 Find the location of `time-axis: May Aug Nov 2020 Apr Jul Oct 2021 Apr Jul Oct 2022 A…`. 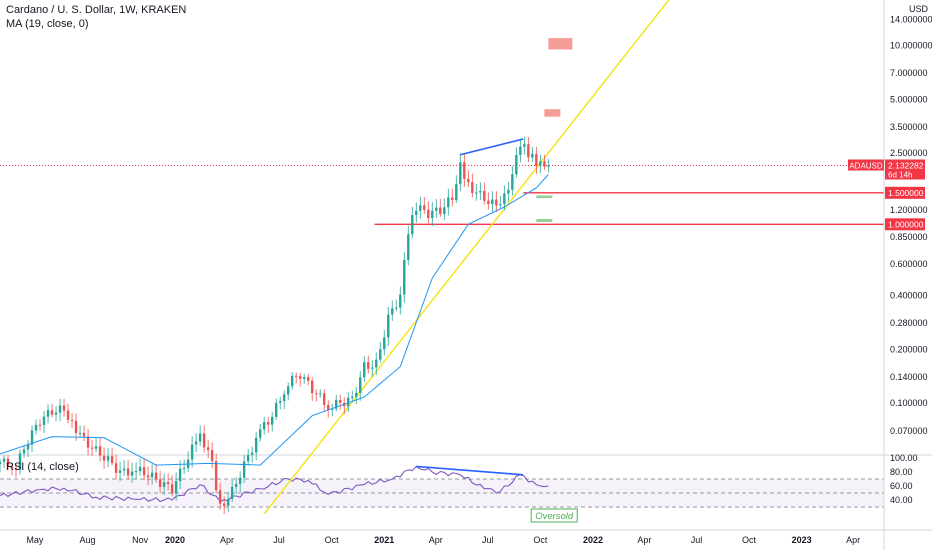

time-axis: May Aug Nov 2020 Apr Jul Oct 2021 Apr Jul Oct 2022 A… is located at coordinates (443, 540).